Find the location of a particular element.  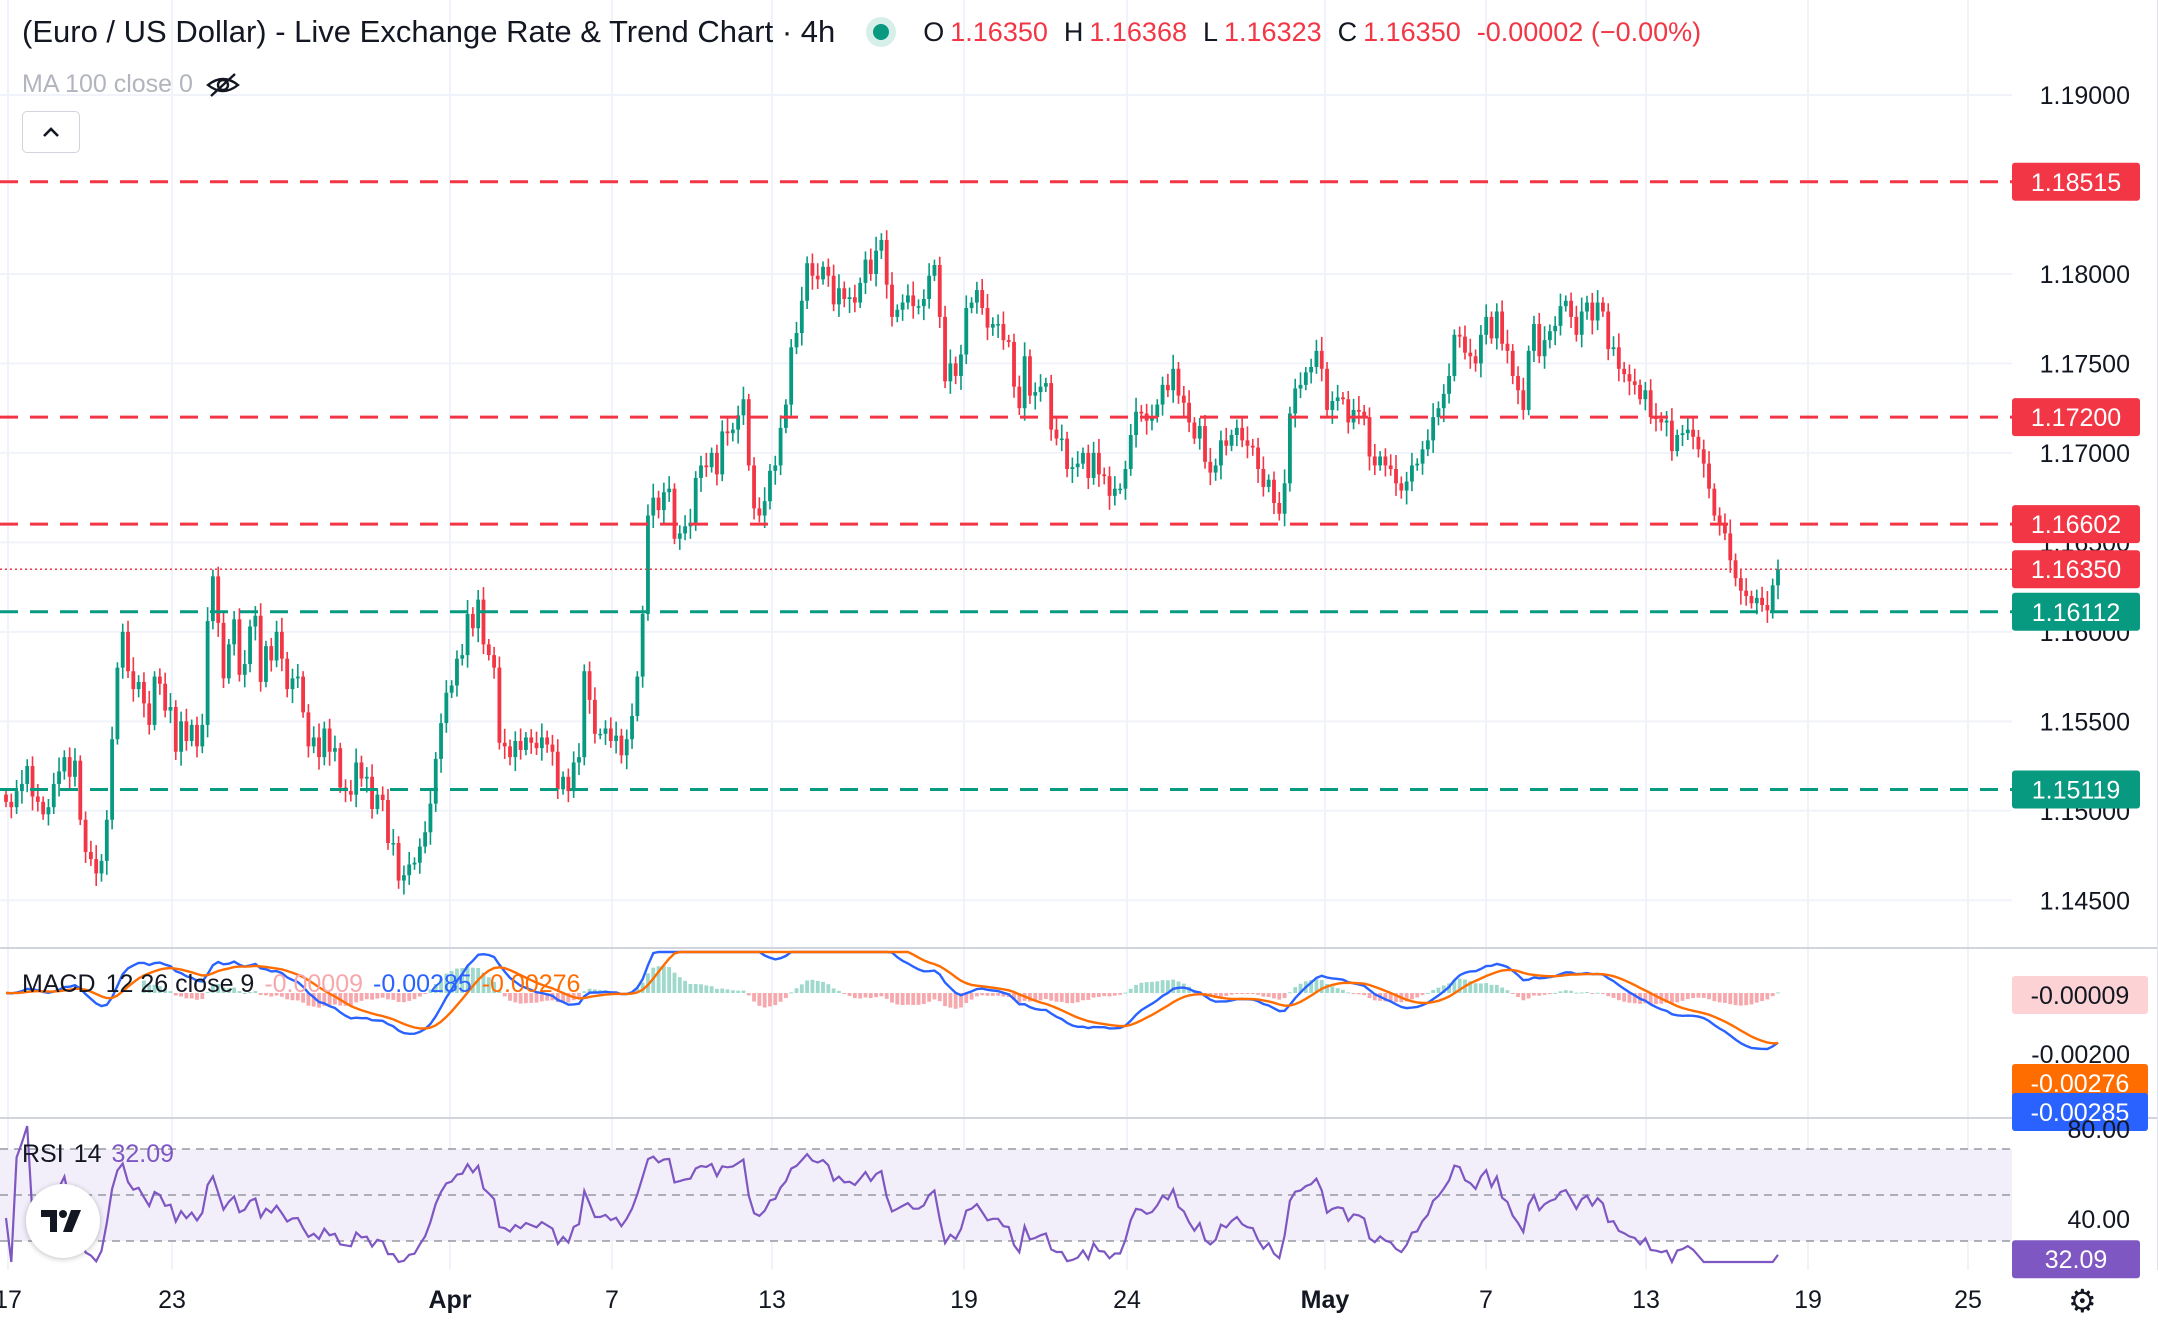

ma-indicator-label: MA 100 close 0 is located at coordinates (131, 84).